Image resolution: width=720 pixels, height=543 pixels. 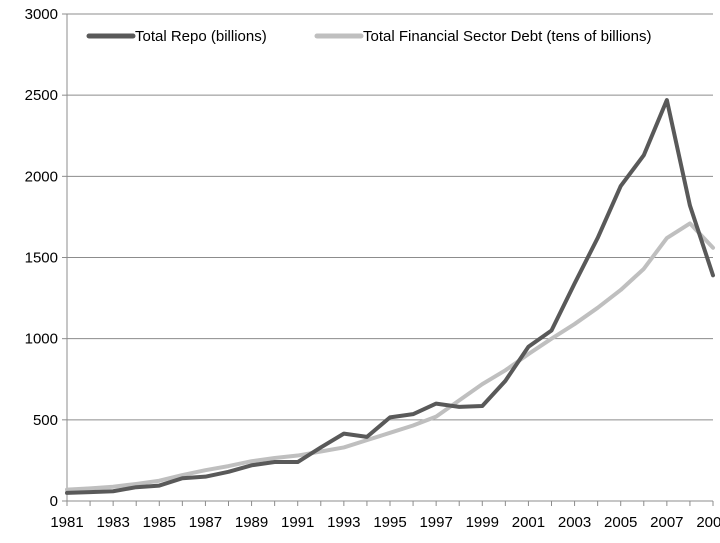 I want to click on legend-label-1: Total Repo (billions), so click(x=201, y=36).